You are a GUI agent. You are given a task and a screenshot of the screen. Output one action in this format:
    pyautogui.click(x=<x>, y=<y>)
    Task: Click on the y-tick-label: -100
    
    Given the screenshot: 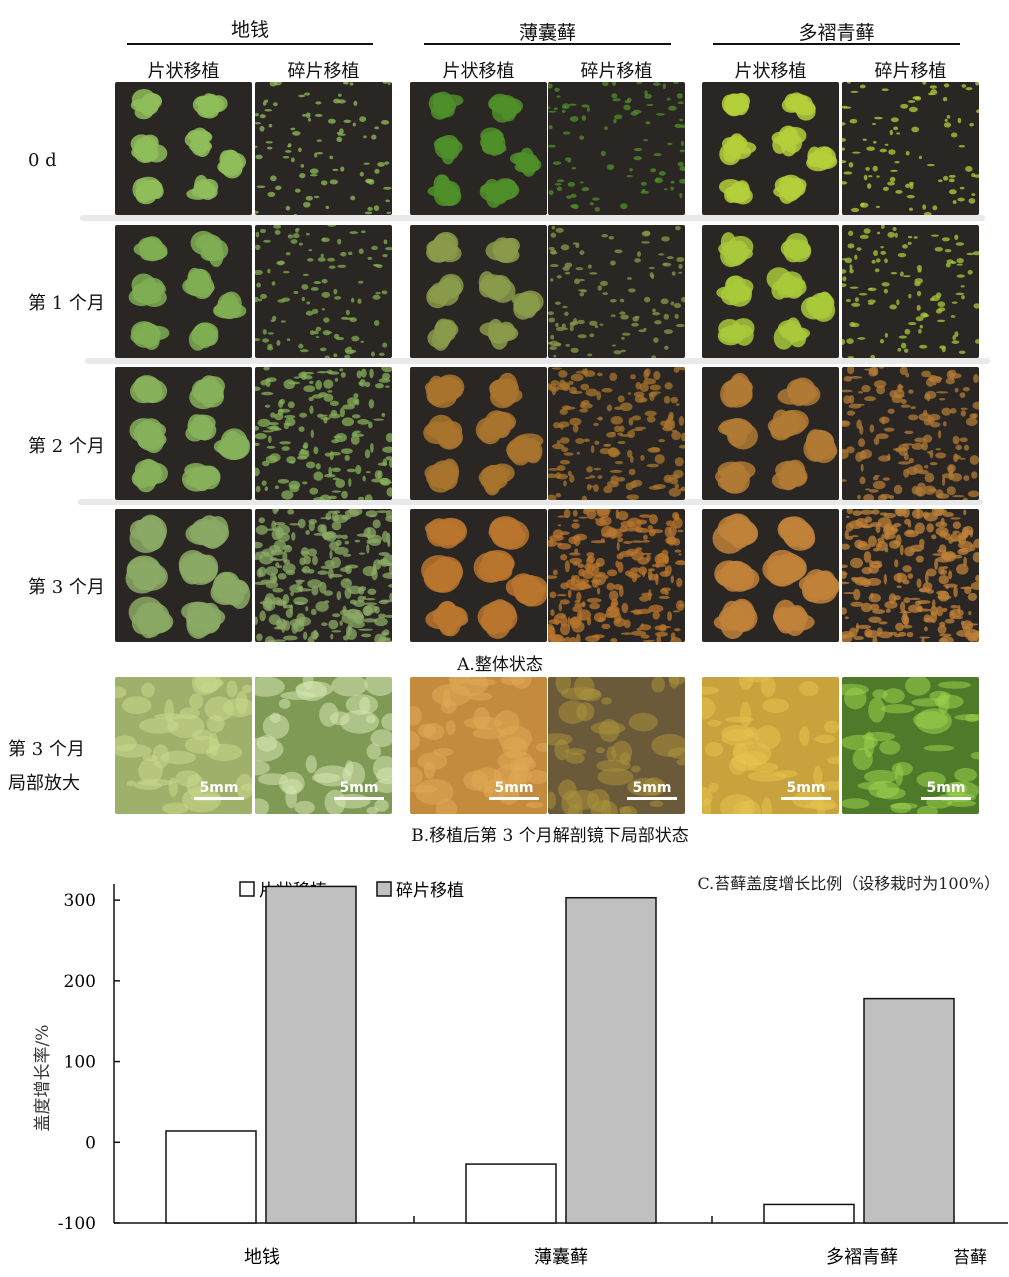 What is the action you would take?
    pyautogui.click(x=77, y=1224)
    